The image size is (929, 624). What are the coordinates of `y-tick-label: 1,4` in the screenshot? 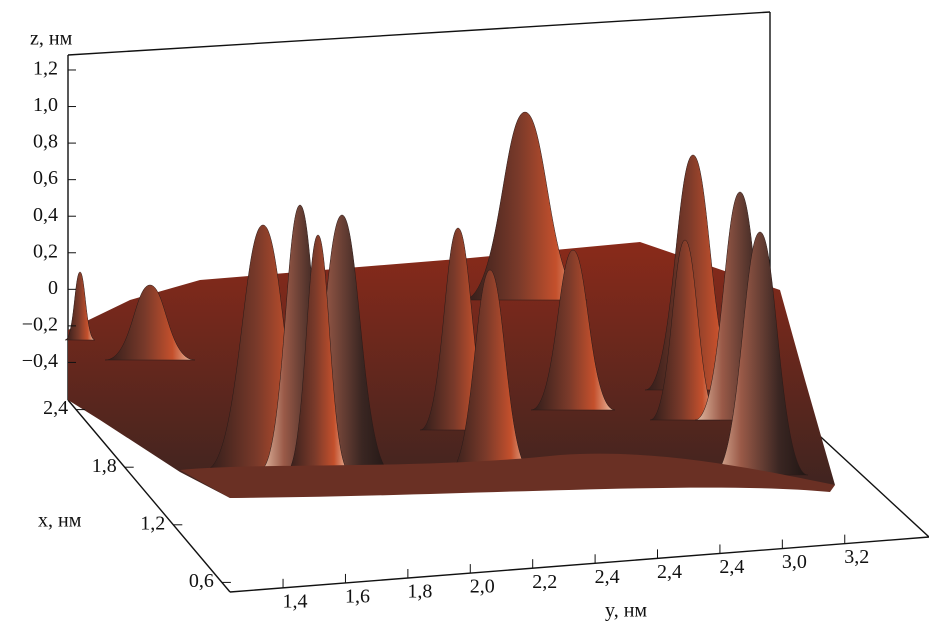 It's located at (295, 601).